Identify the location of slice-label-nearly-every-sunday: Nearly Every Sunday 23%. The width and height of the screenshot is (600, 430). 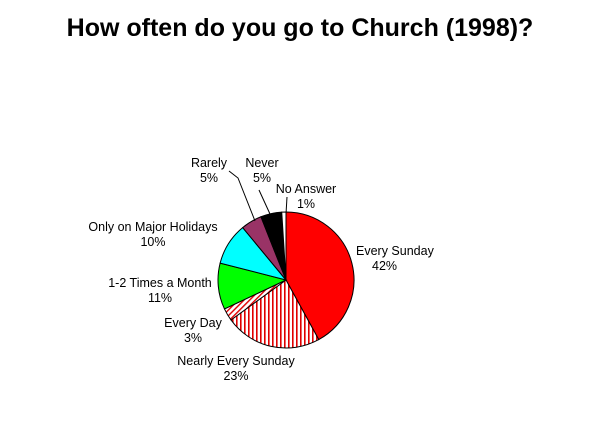
(236, 368).